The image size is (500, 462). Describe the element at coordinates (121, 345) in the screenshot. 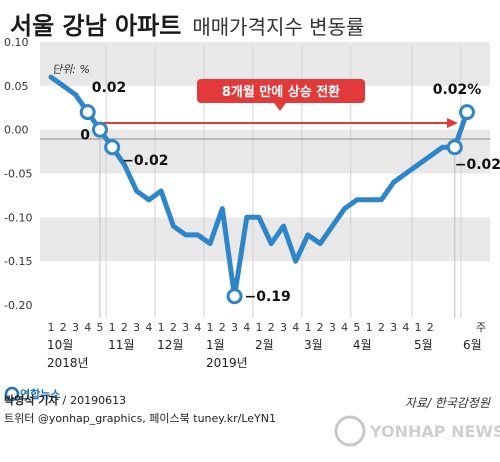

I see `month-label: 11월` at that location.